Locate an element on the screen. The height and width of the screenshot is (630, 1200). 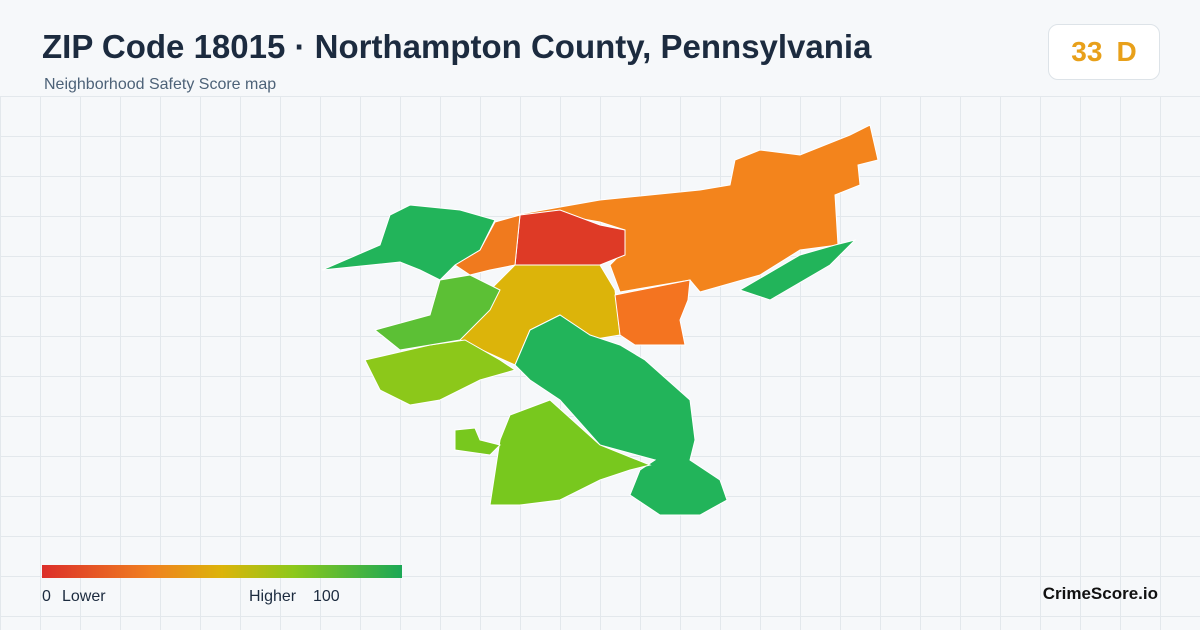
score: 33 is located at coordinates (1087, 51).